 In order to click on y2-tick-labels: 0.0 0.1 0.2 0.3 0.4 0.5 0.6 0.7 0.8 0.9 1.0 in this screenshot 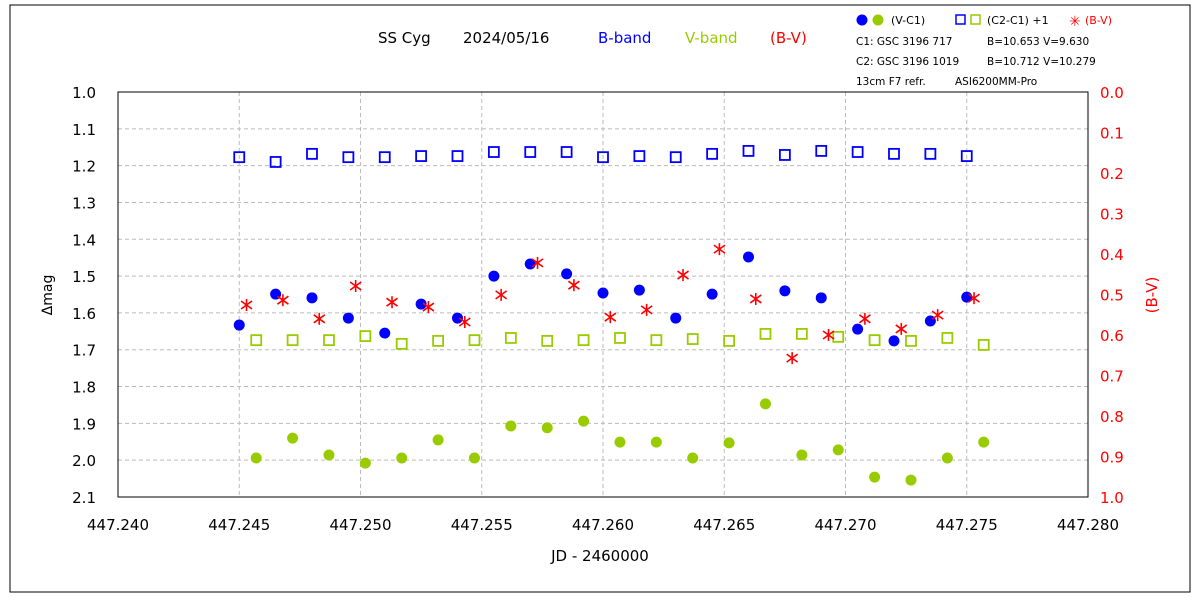, I will do `click(1112, 295)`.